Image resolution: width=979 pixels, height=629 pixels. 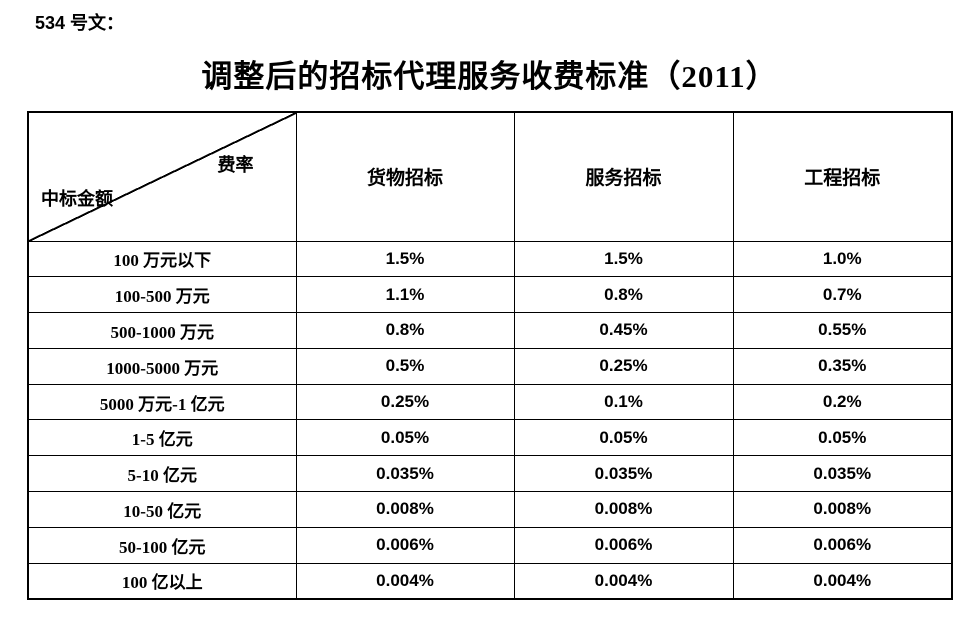 What do you see at coordinates (623, 330) in the screenshot?
I see `services-rate-cell: 0.45%` at bounding box center [623, 330].